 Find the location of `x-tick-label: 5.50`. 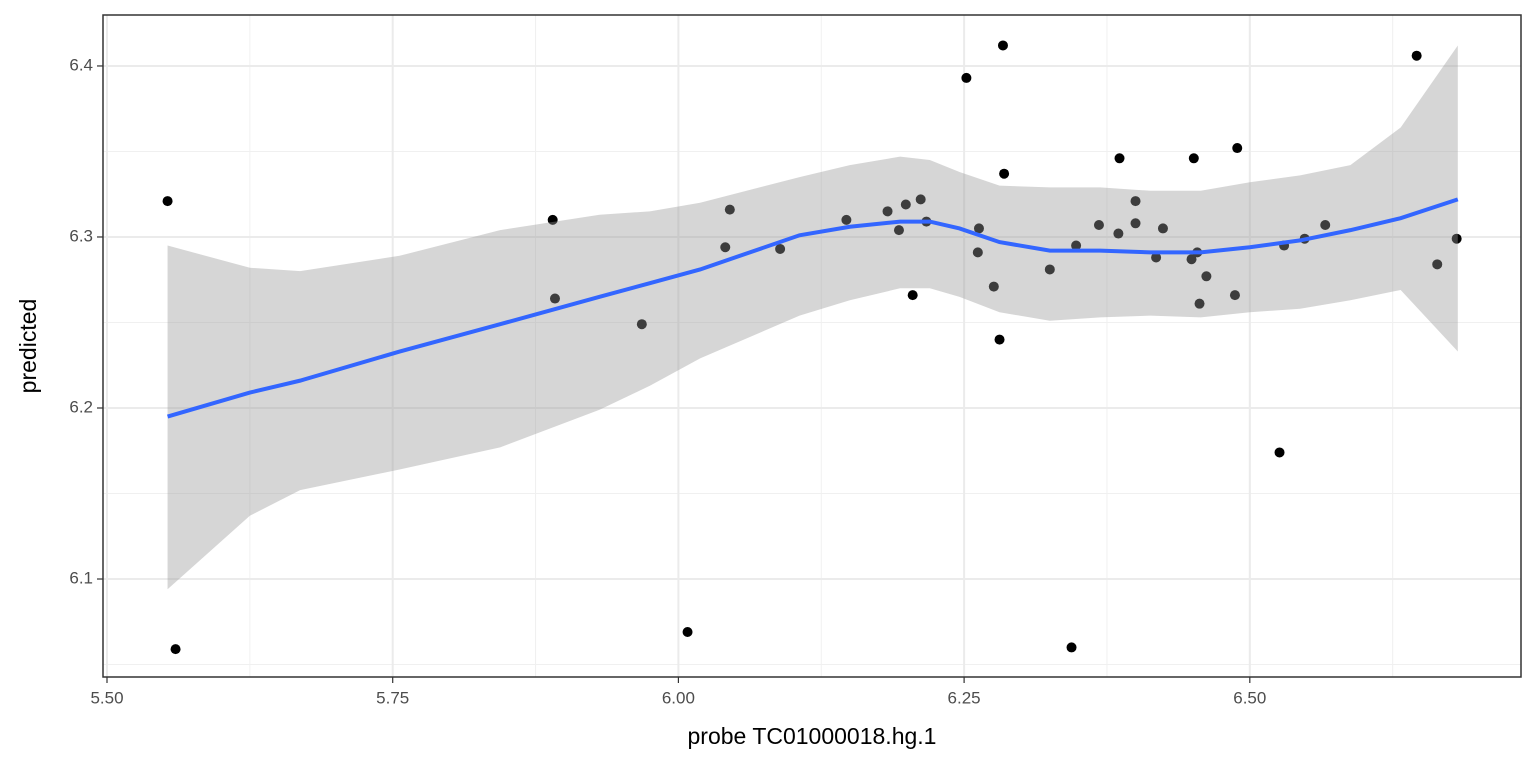

x-tick-label: 5.50 is located at coordinates (106, 697).